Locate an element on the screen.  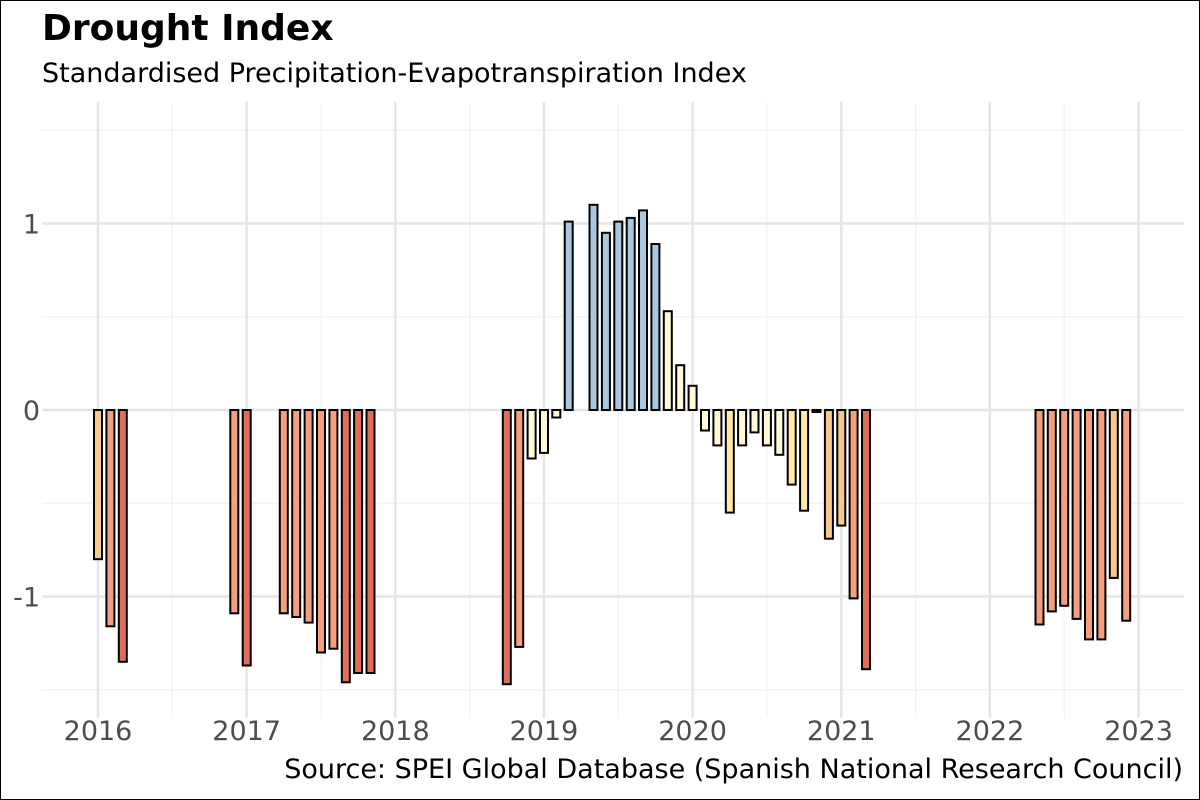
x-tick-label: 2018 is located at coordinates (395, 731).